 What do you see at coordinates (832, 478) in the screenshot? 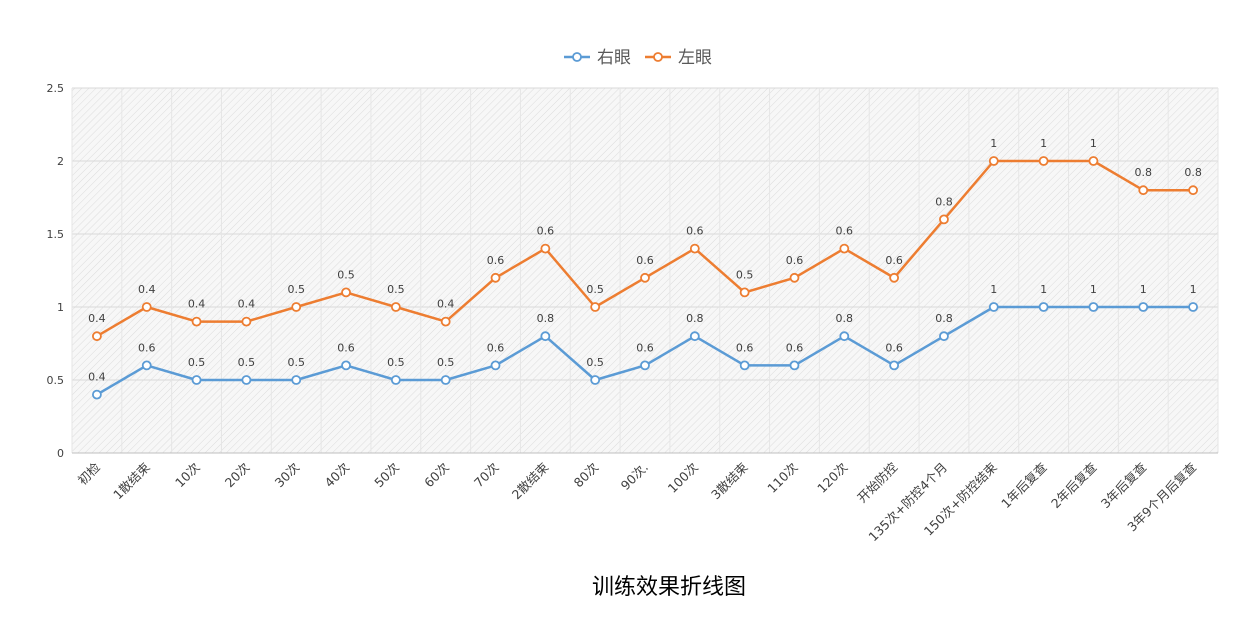
I see `x-tick-label: 120次` at bounding box center [832, 478].